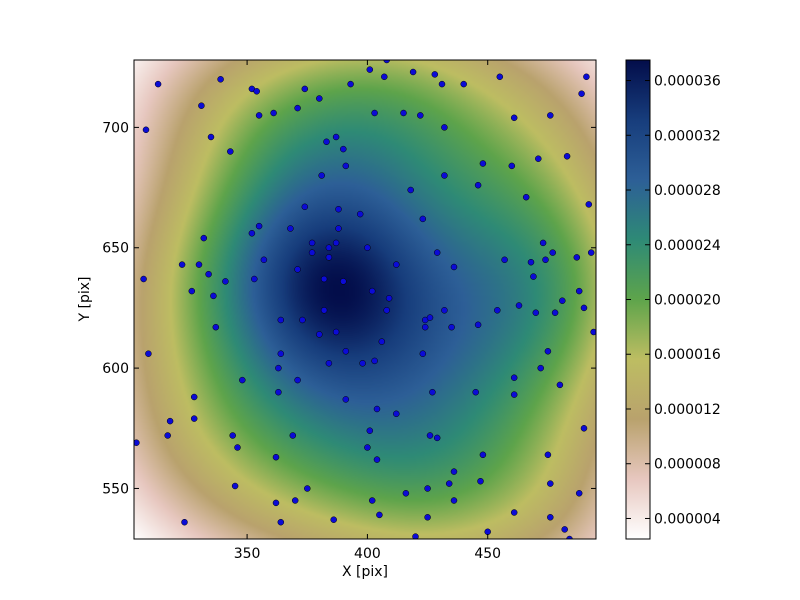 The width and height of the screenshot is (800, 600). Describe the element at coordinates (687, 82) in the screenshot. I see `colorbar-tick-label: 0.000036` at that location.